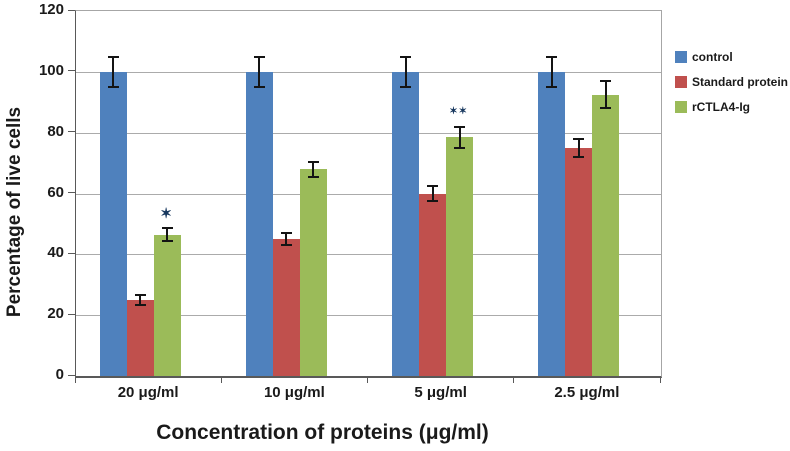 This screenshot has width=790, height=451. I want to click on y-tick-label: 60, so click(55, 192).